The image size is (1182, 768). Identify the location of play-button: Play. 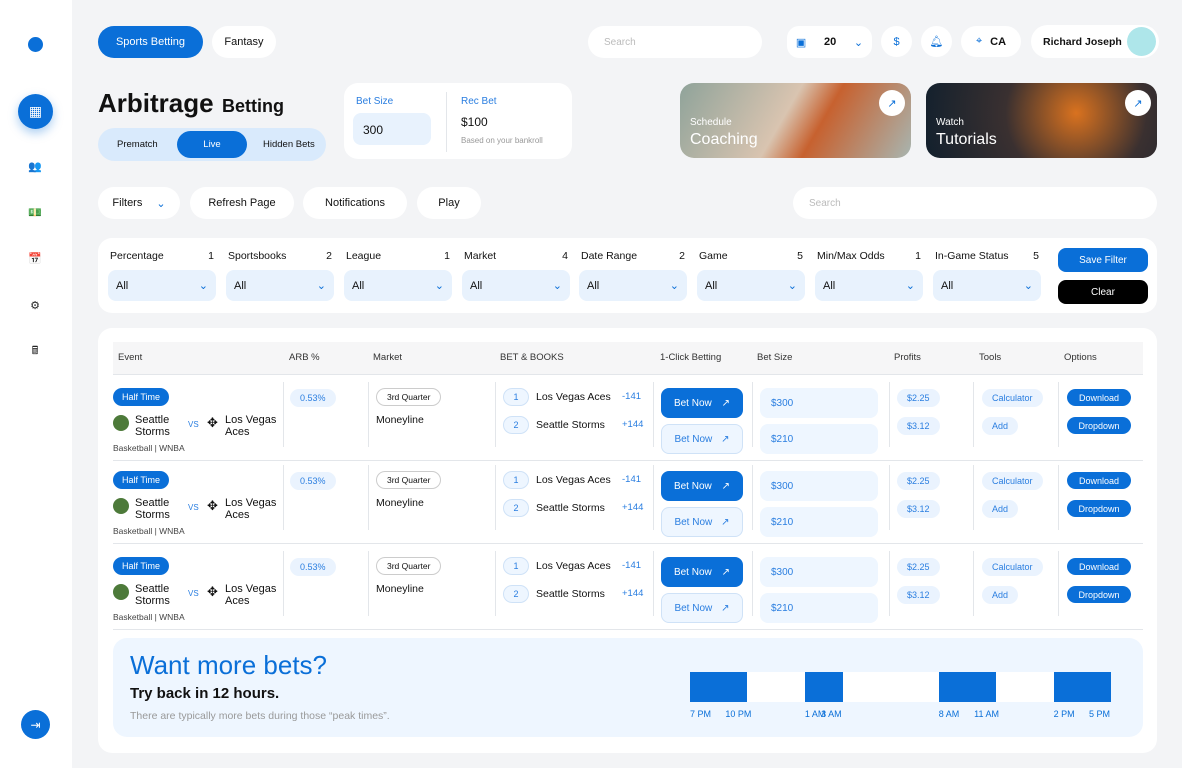
(449, 203).